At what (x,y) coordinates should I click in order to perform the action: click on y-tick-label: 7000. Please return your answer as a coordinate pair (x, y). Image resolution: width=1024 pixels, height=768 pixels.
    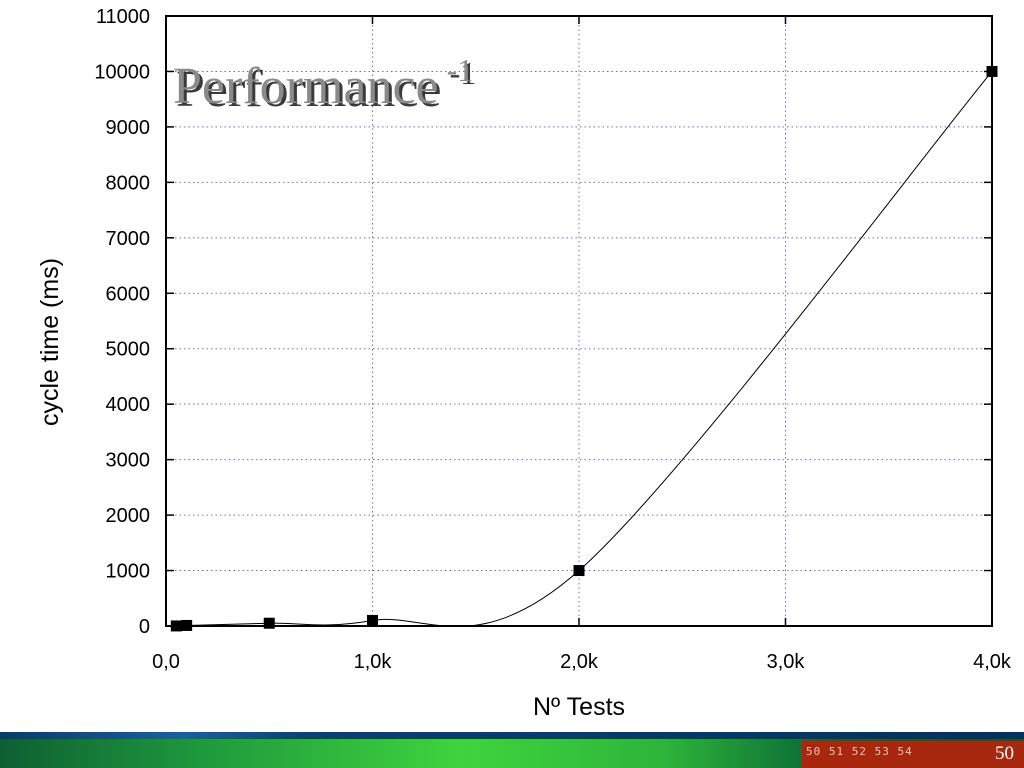
    Looking at the image, I should click on (128, 239).